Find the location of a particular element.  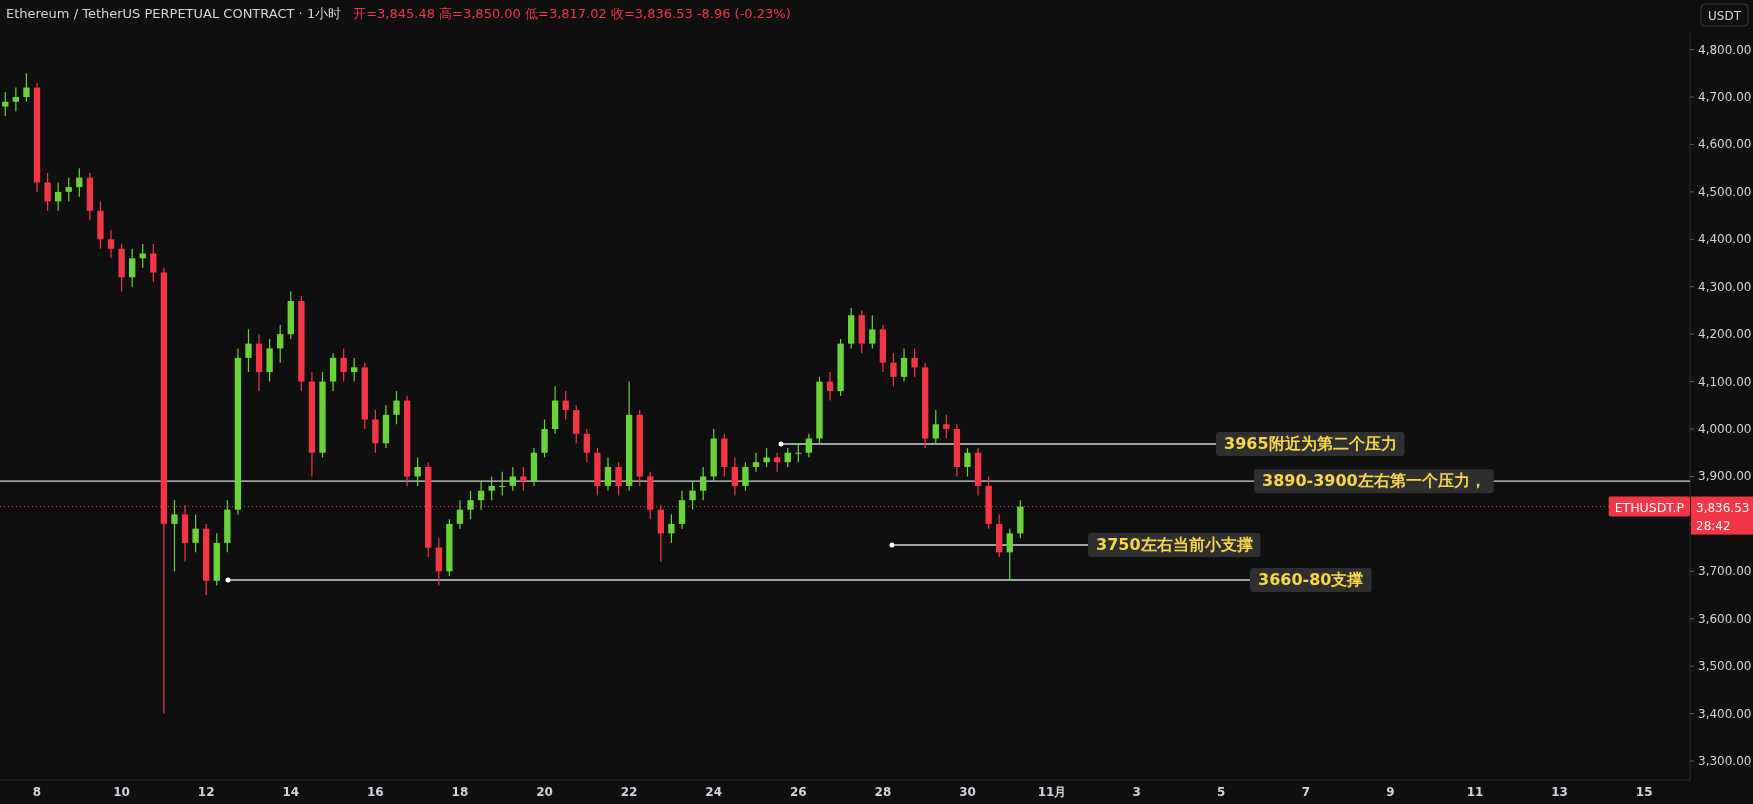

y-tick-label: 4,700.00 is located at coordinates (1725, 97).